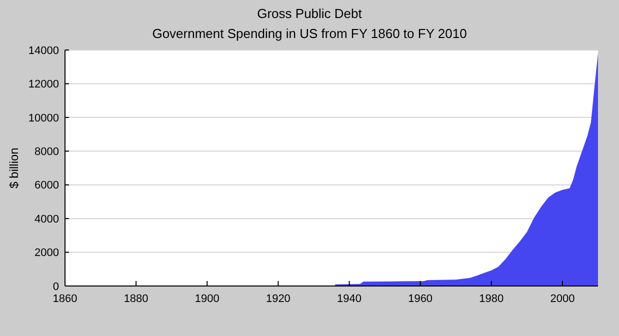  Describe the element at coordinates (491, 299) in the screenshot. I see `x-tick-label: 1980` at that location.